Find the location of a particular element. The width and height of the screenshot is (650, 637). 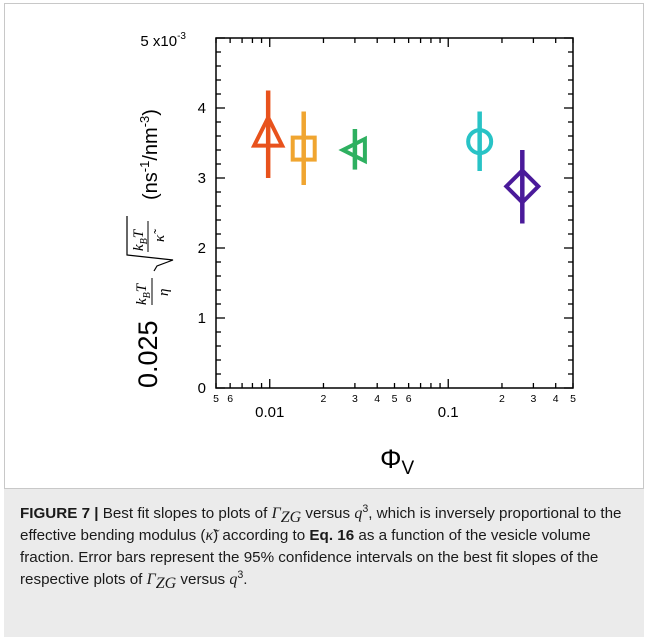

caption-gamma-sub: ZG is located at coordinates (291, 518).